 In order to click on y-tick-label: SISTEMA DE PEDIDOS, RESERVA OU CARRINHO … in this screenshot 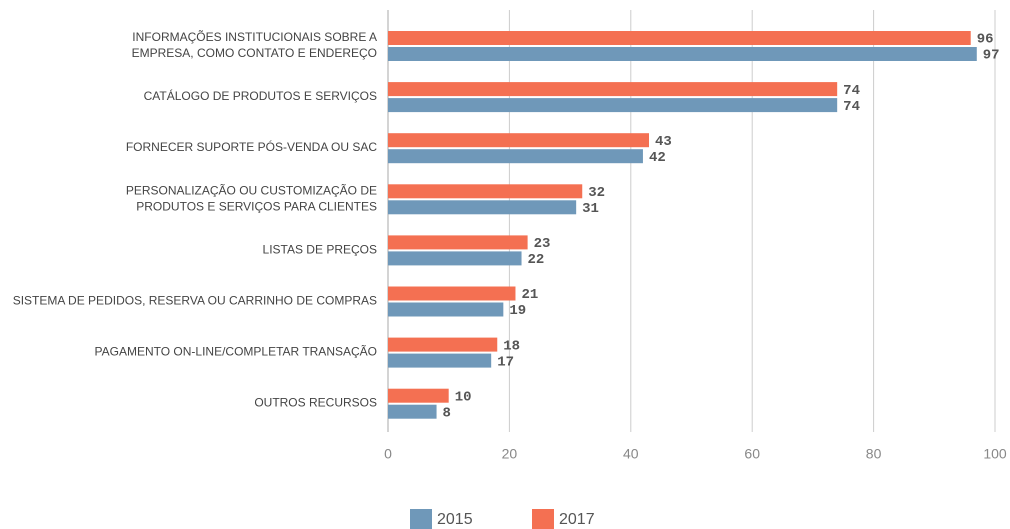, I will do `click(195, 301)`.